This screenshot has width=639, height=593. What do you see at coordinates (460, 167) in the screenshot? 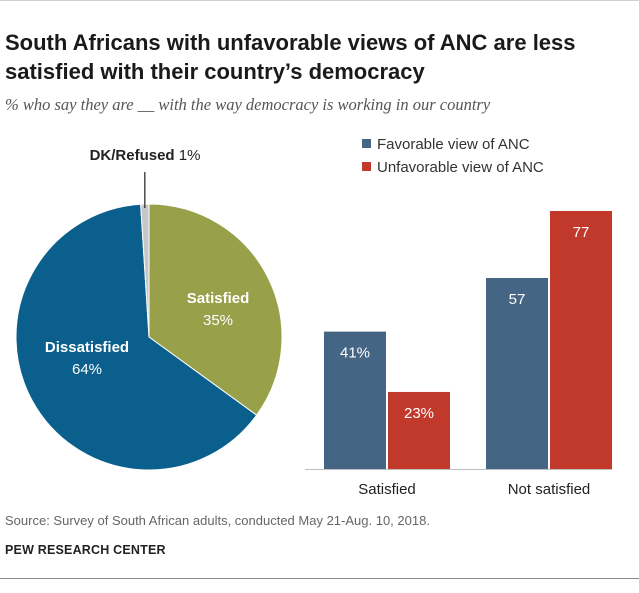
I see `legend-label-unfavorable-view-of-anc: Unfavorable view of ANC` at bounding box center [460, 167].